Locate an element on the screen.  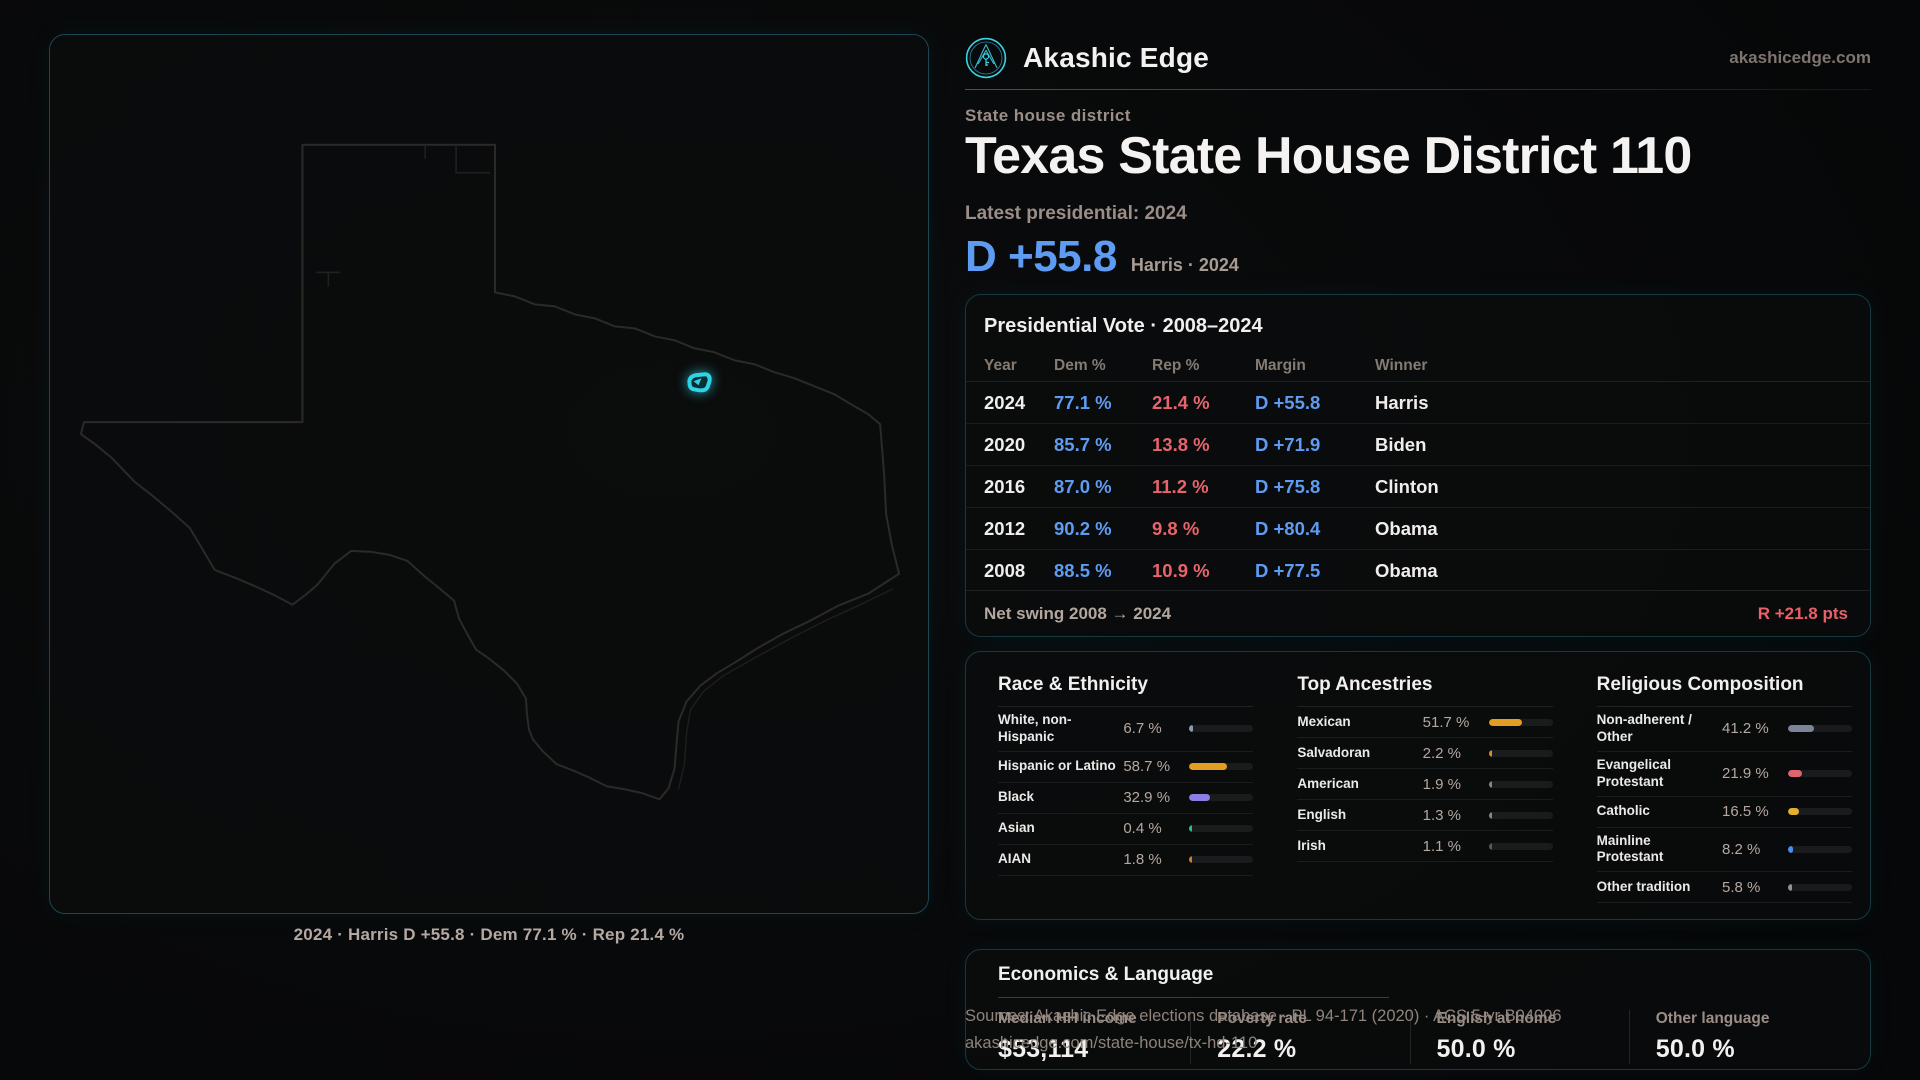
vote-winner: Obama is located at coordinates (1406, 528).